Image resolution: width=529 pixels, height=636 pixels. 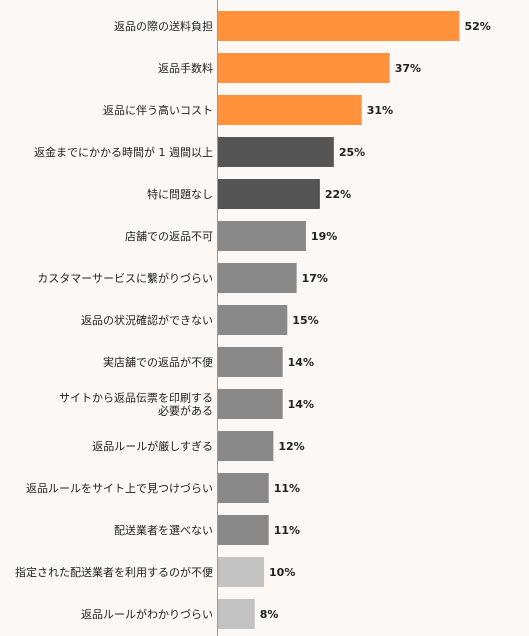 What do you see at coordinates (352, 152) in the screenshot?
I see `value-label-3: 25%` at bounding box center [352, 152].